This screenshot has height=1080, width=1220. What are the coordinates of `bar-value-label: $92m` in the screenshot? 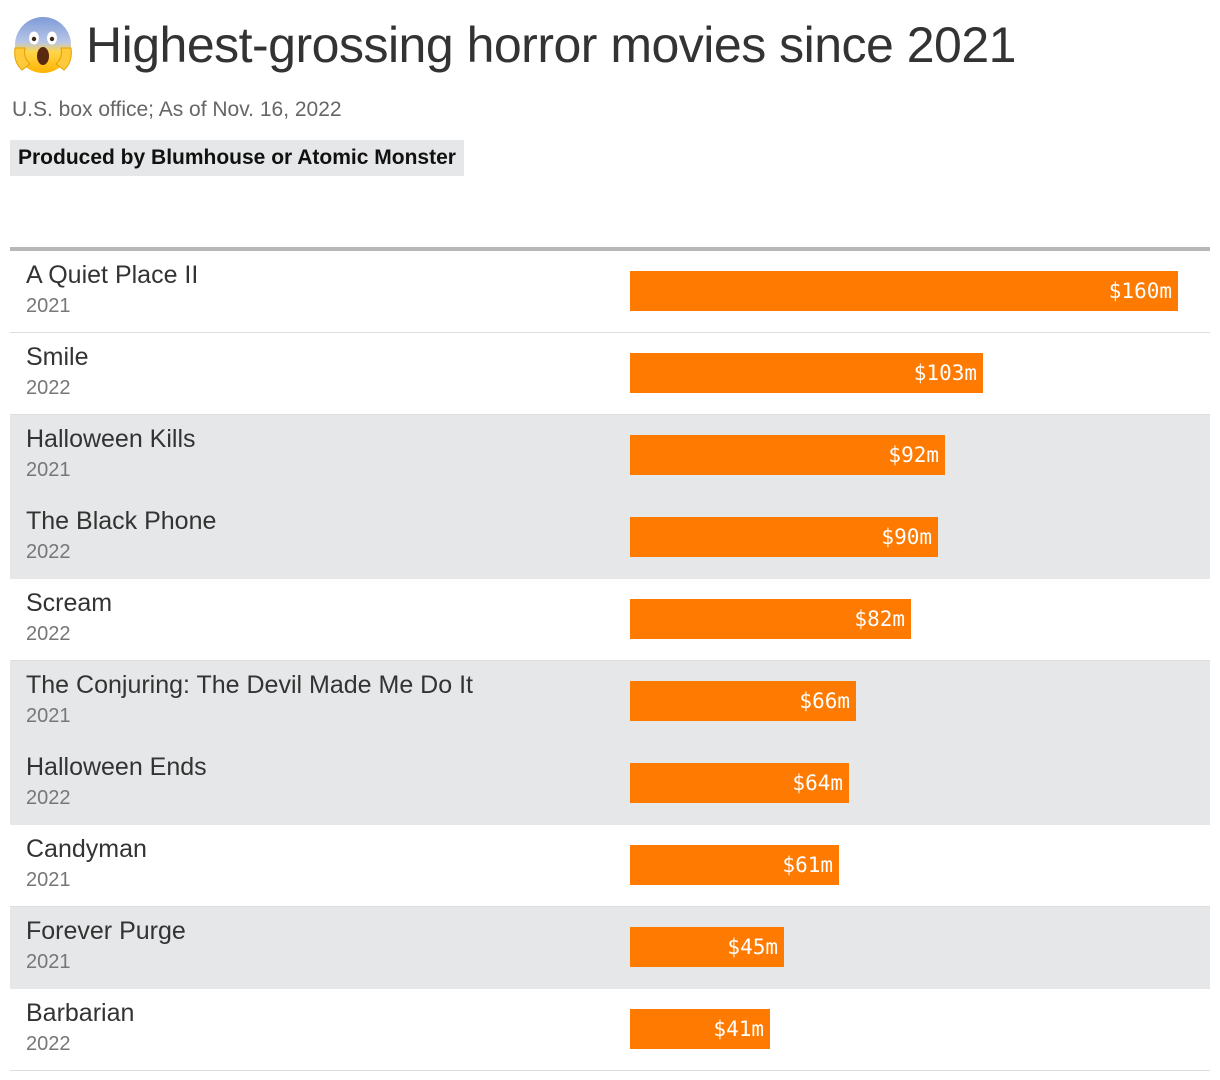 It's located at (913, 455).